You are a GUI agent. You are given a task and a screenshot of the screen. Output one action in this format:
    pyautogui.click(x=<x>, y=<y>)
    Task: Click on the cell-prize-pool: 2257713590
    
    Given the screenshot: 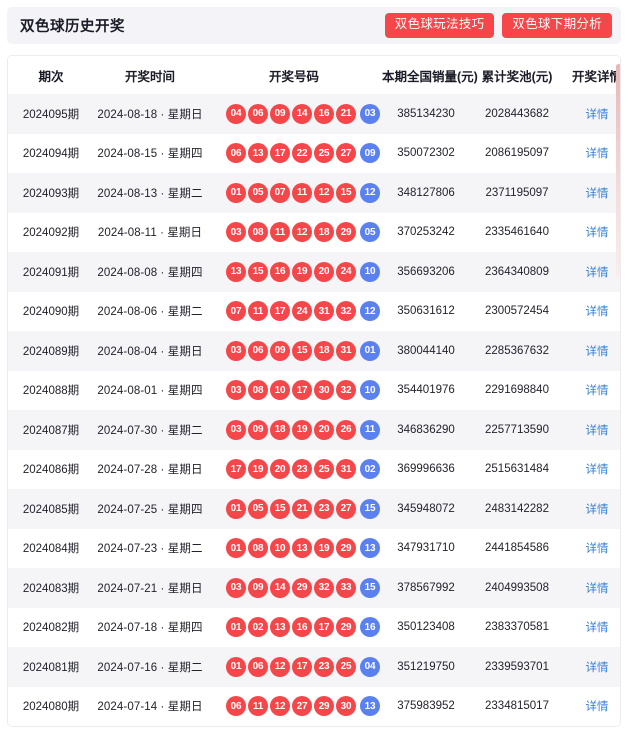 What is the action you would take?
    pyautogui.click(x=517, y=429)
    